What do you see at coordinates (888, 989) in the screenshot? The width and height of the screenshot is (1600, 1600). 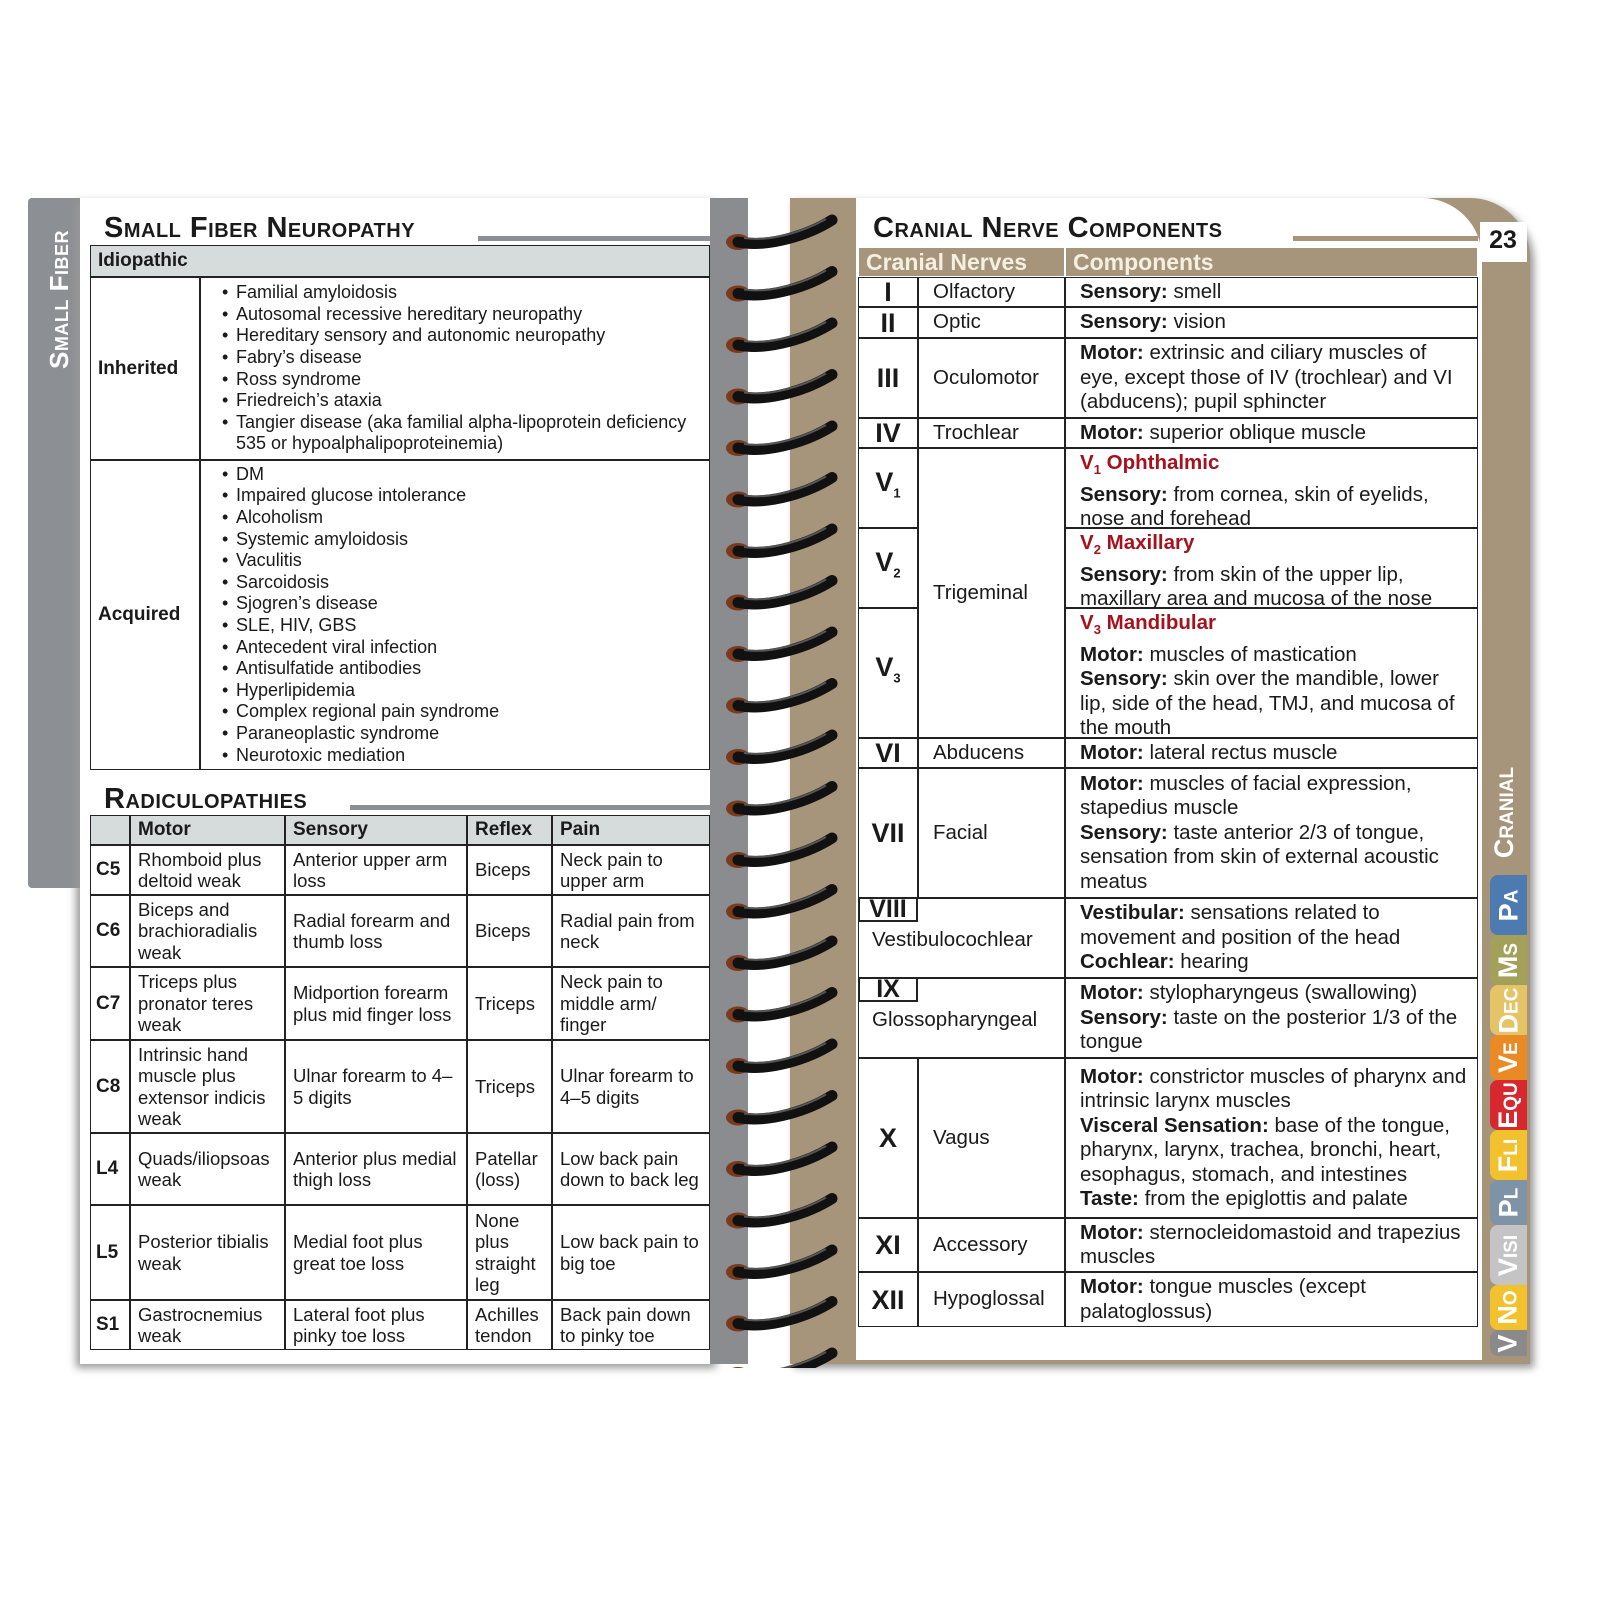 I see `numeral-box: IX` at bounding box center [888, 989].